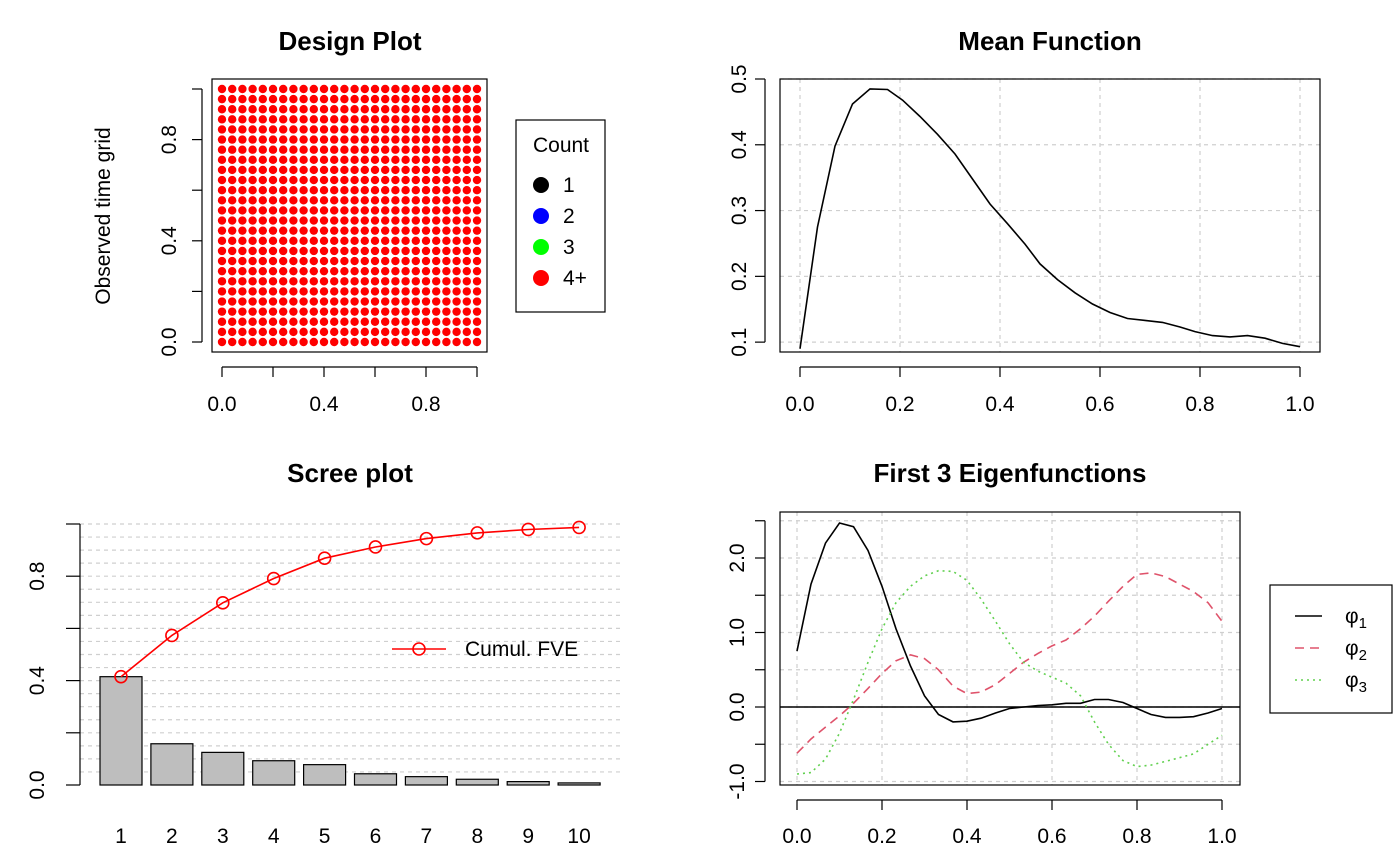  What do you see at coordinates (1009, 663) in the screenshot?
I see `eigenfunction-line` at bounding box center [1009, 663].